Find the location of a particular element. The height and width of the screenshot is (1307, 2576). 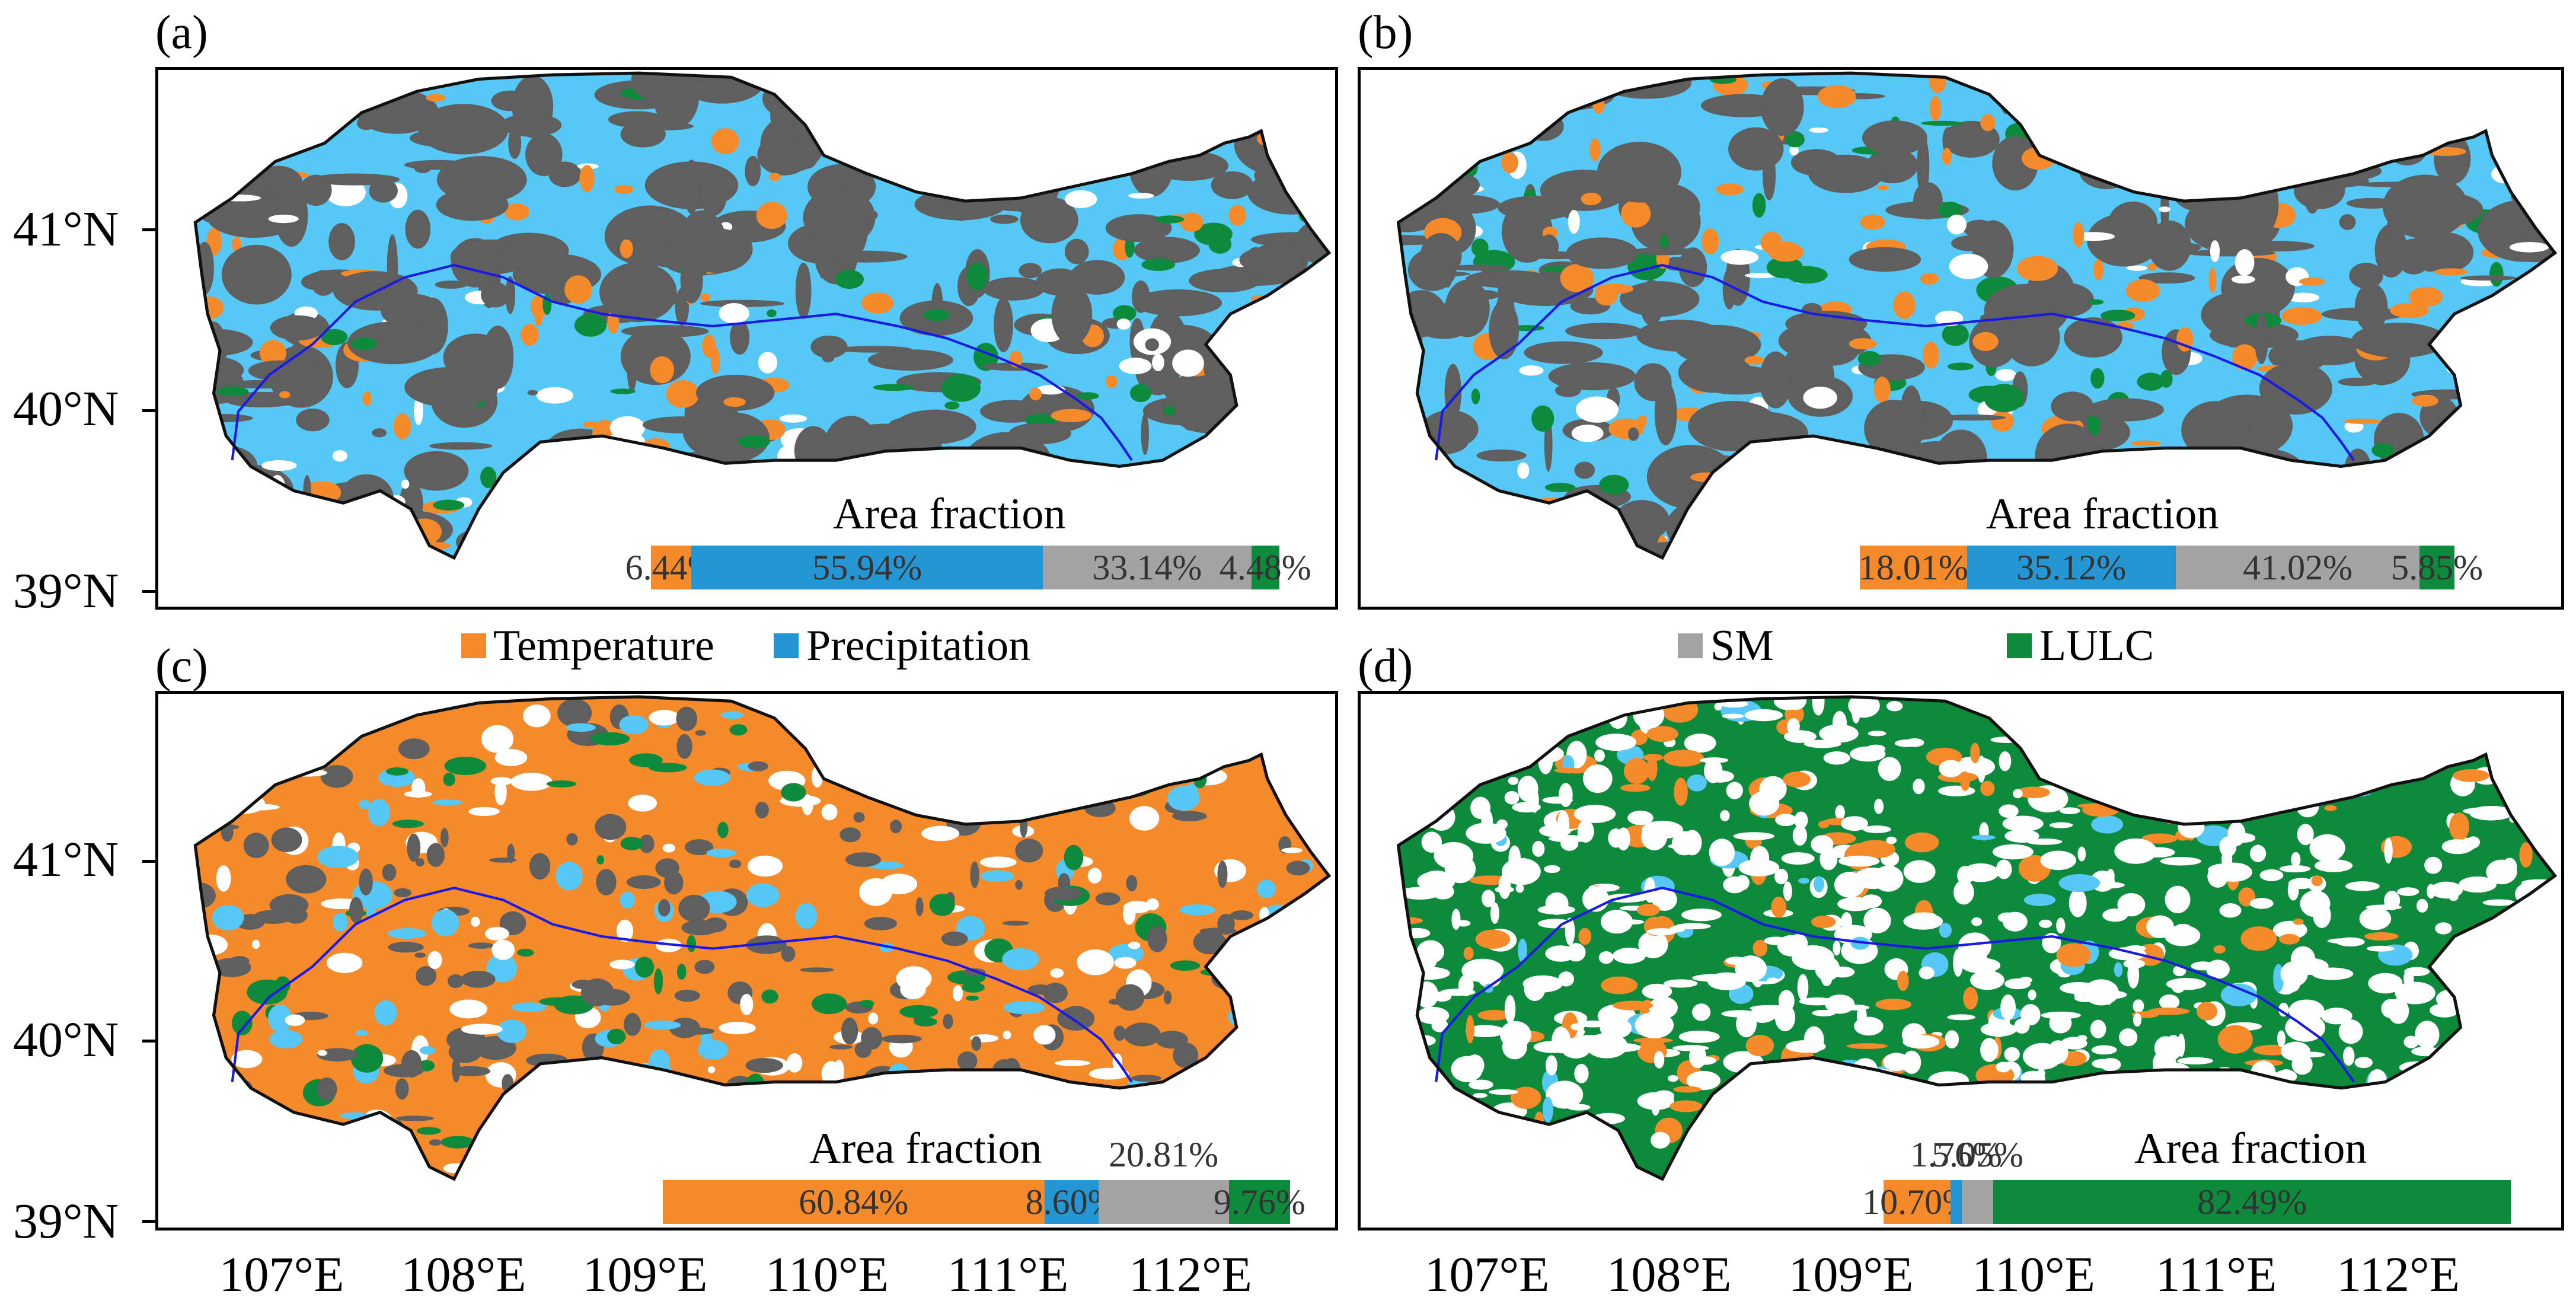

lat-tick-41-bottom: 41°N is located at coordinates (66, 860).